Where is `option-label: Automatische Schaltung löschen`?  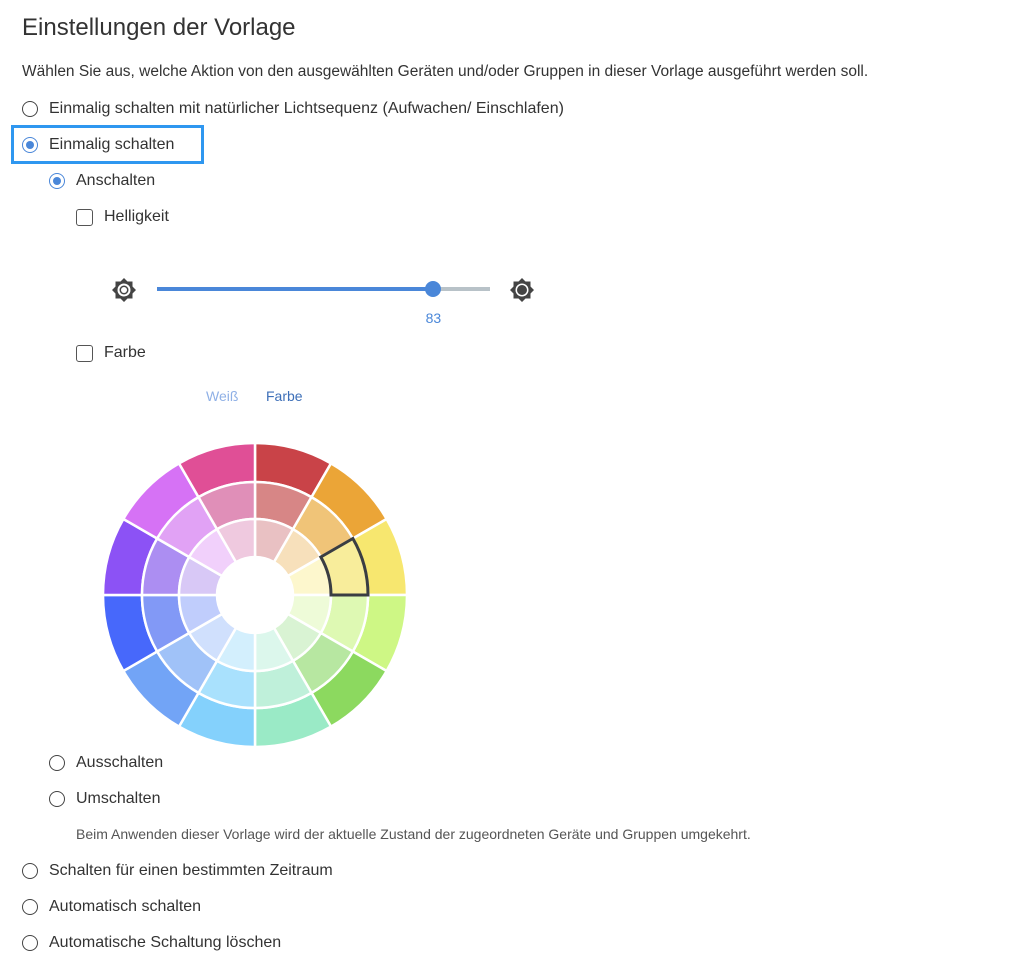 option-label: Automatische Schaltung löschen is located at coordinates (165, 942).